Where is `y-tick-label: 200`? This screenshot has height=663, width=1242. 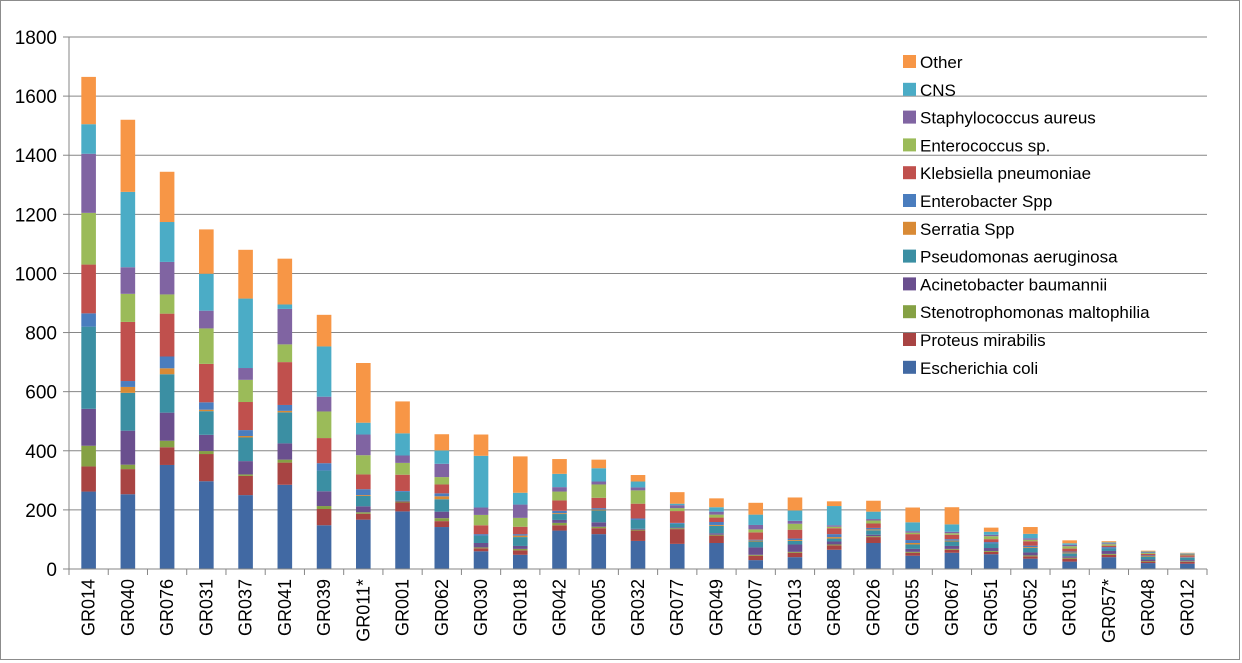 y-tick-label: 200 is located at coordinates (41, 511).